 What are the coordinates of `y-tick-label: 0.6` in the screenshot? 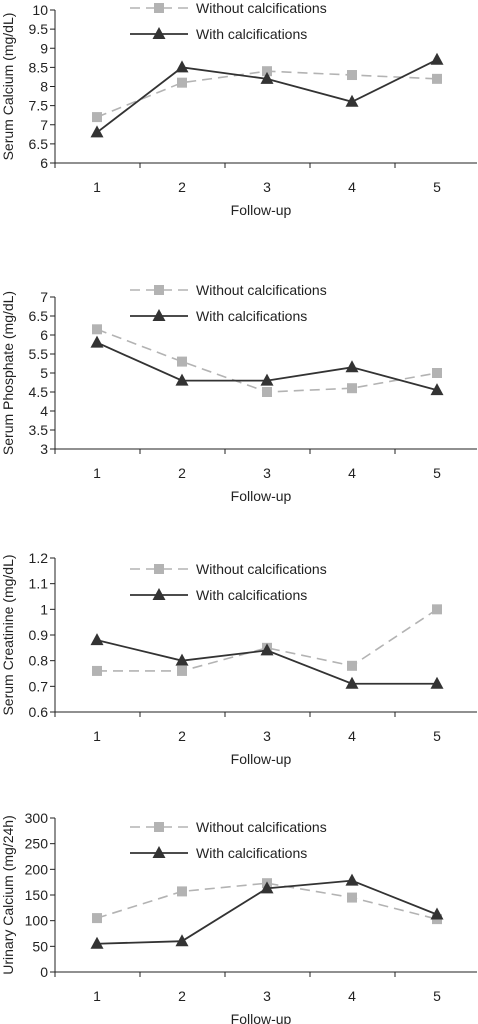 It's located at (39, 712).